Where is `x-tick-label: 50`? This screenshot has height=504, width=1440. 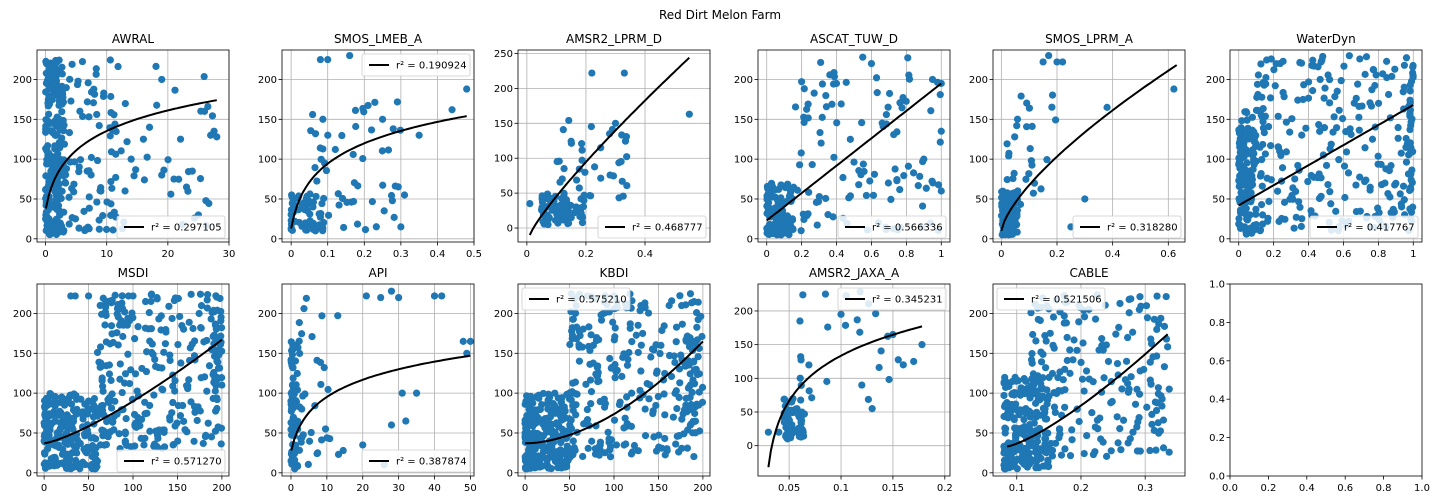
x-tick-label: 50 is located at coordinates (569, 488).